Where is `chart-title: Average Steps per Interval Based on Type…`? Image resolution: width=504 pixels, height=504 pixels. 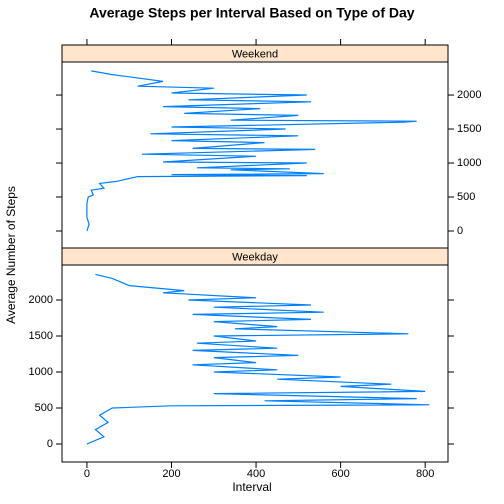 chart-title: Average Steps per Interval Based on Type… is located at coordinates (251, 13).